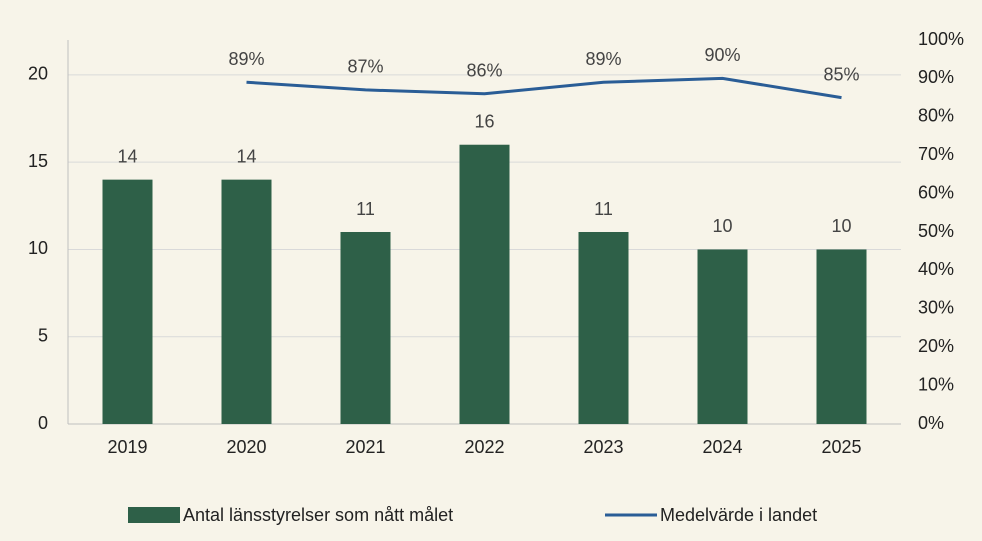 This screenshot has height=541, width=982. Describe the element at coordinates (936, 346) in the screenshot. I see `y2-tick-label: 20%` at that location.